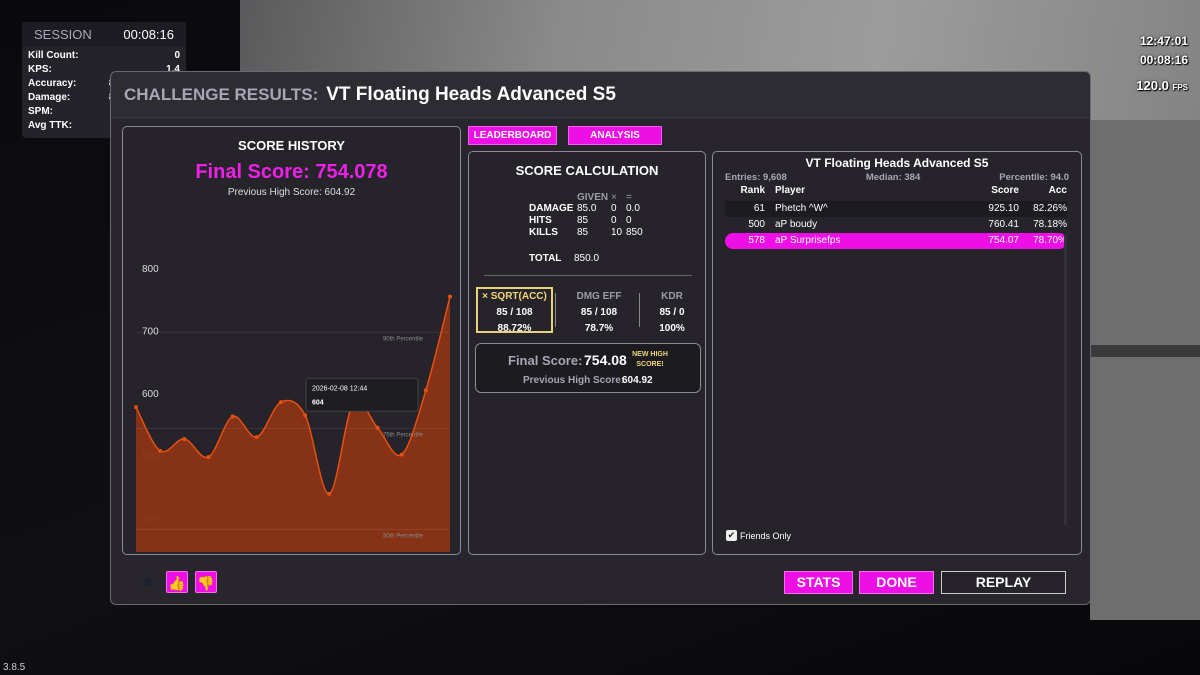 The width and height of the screenshot is (1200, 675). What do you see at coordinates (587, 170) in the screenshot?
I see `score-calculation-title: SCORE CALCULATION` at bounding box center [587, 170].